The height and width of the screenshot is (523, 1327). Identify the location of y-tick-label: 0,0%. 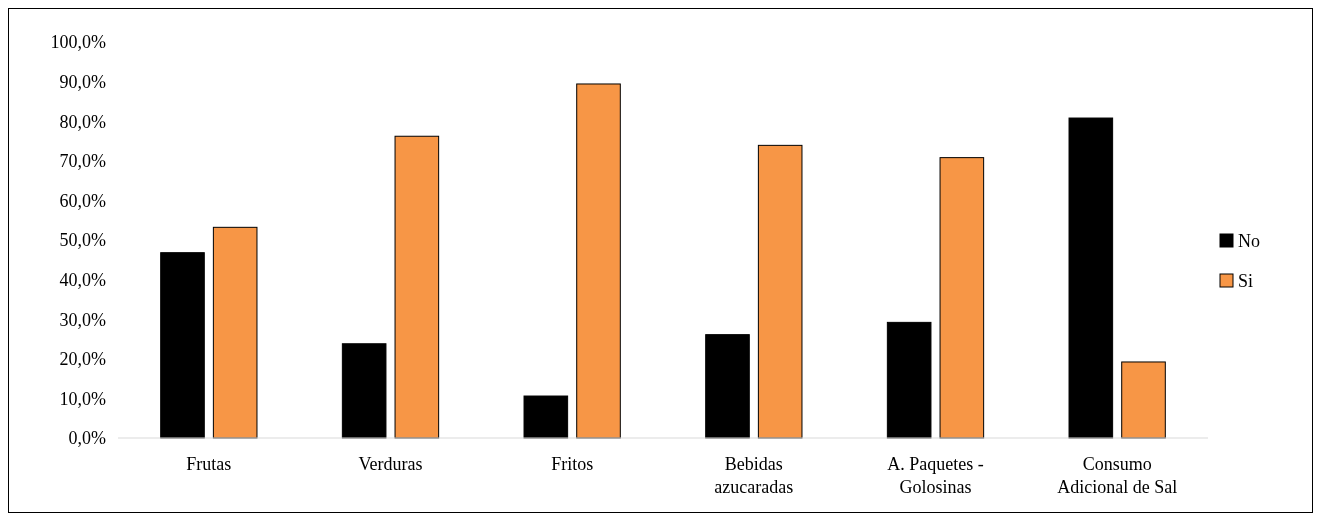
(87, 438).